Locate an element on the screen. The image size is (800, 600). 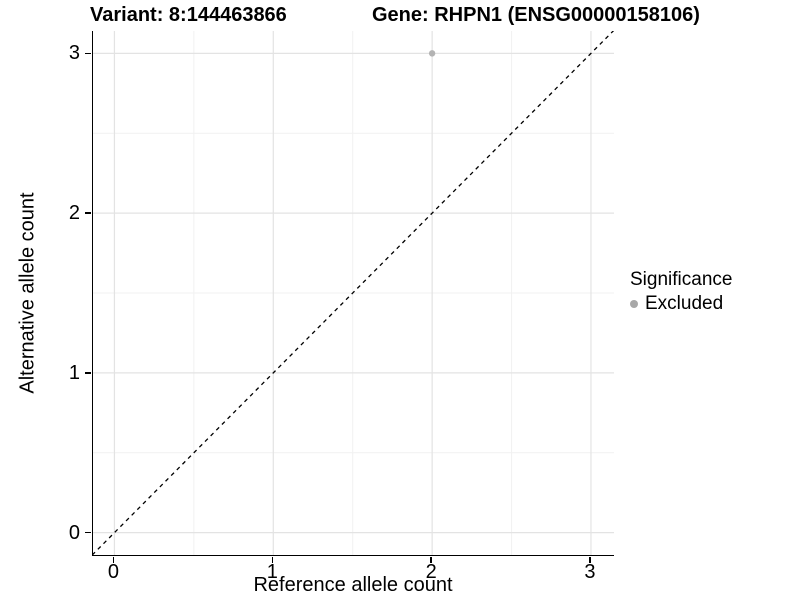
plot-title-gene: Gene: RHPN1 (ENSG00000158106) is located at coordinates (536, 15).